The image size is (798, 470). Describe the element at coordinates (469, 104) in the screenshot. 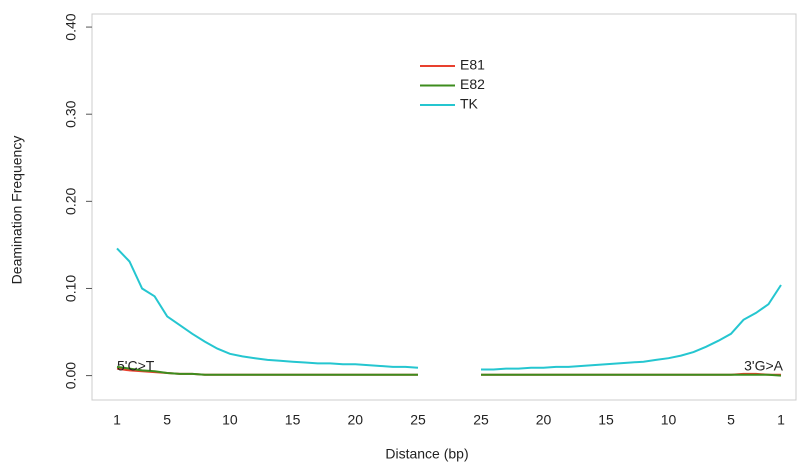

I see `legend-label: TK` at that location.